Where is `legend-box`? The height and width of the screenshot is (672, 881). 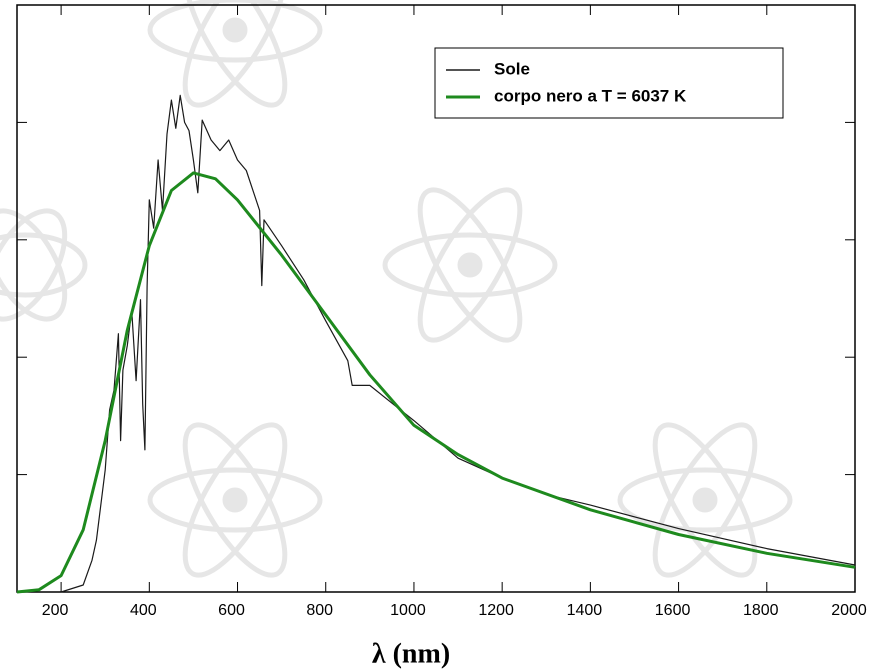 legend-box is located at coordinates (609, 83).